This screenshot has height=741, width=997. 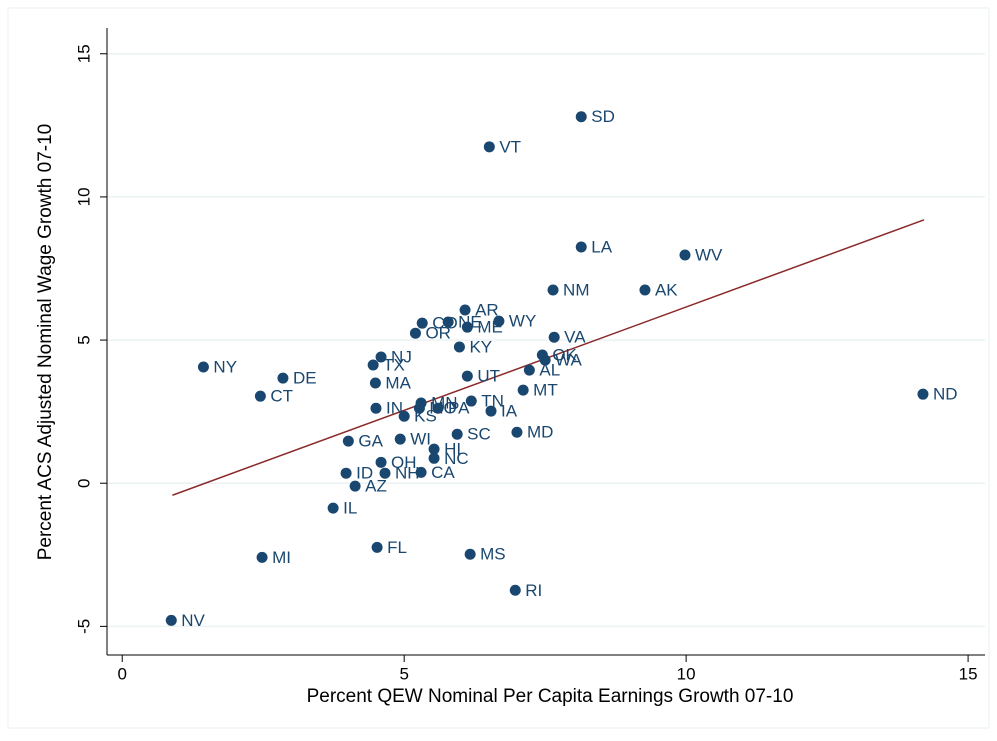 I want to click on point-label: NJ, so click(x=401, y=356).